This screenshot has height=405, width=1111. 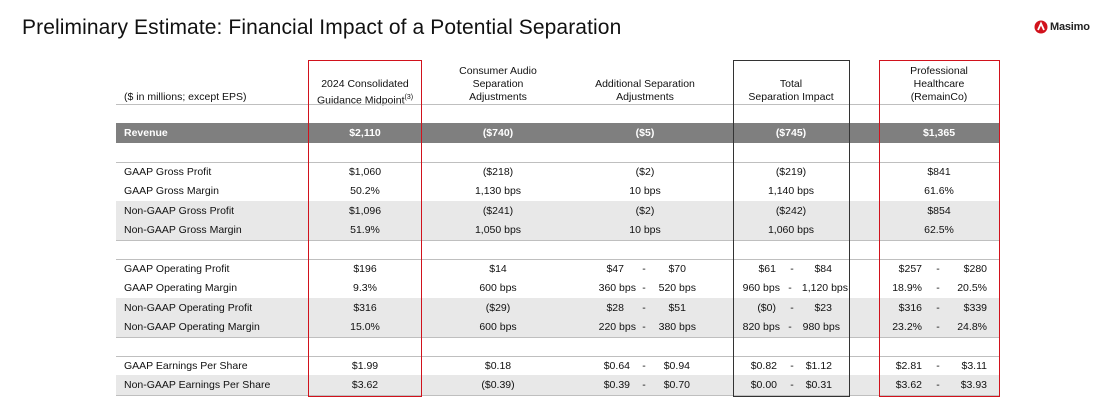 What do you see at coordinates (168, 172) in the screenshot?
I see `row-label: GAAP Gross Profit` at bounding box center [168, 172].